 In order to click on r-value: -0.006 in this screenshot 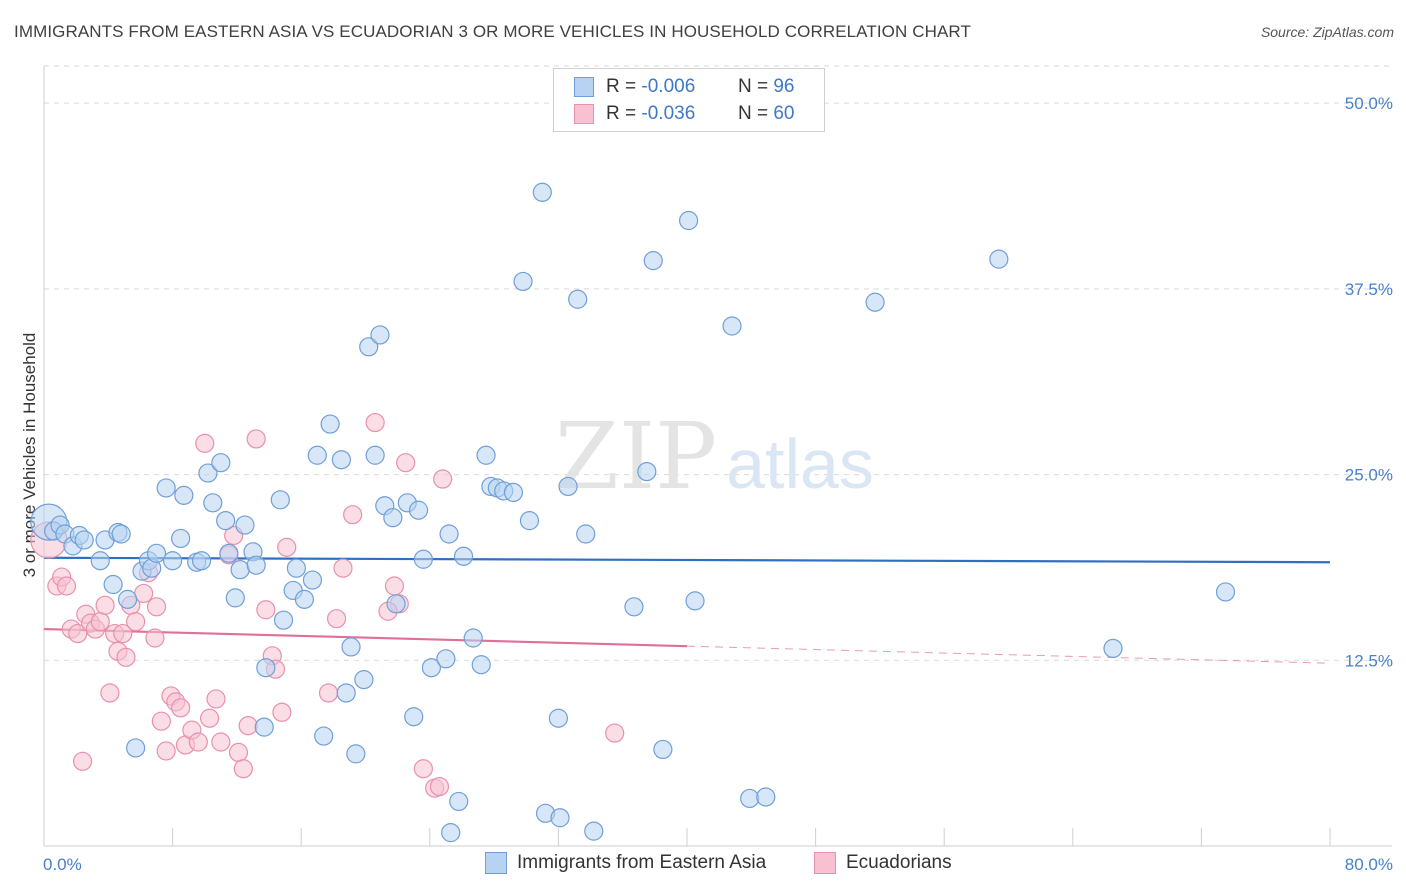, I will do `click(668, 86)`.